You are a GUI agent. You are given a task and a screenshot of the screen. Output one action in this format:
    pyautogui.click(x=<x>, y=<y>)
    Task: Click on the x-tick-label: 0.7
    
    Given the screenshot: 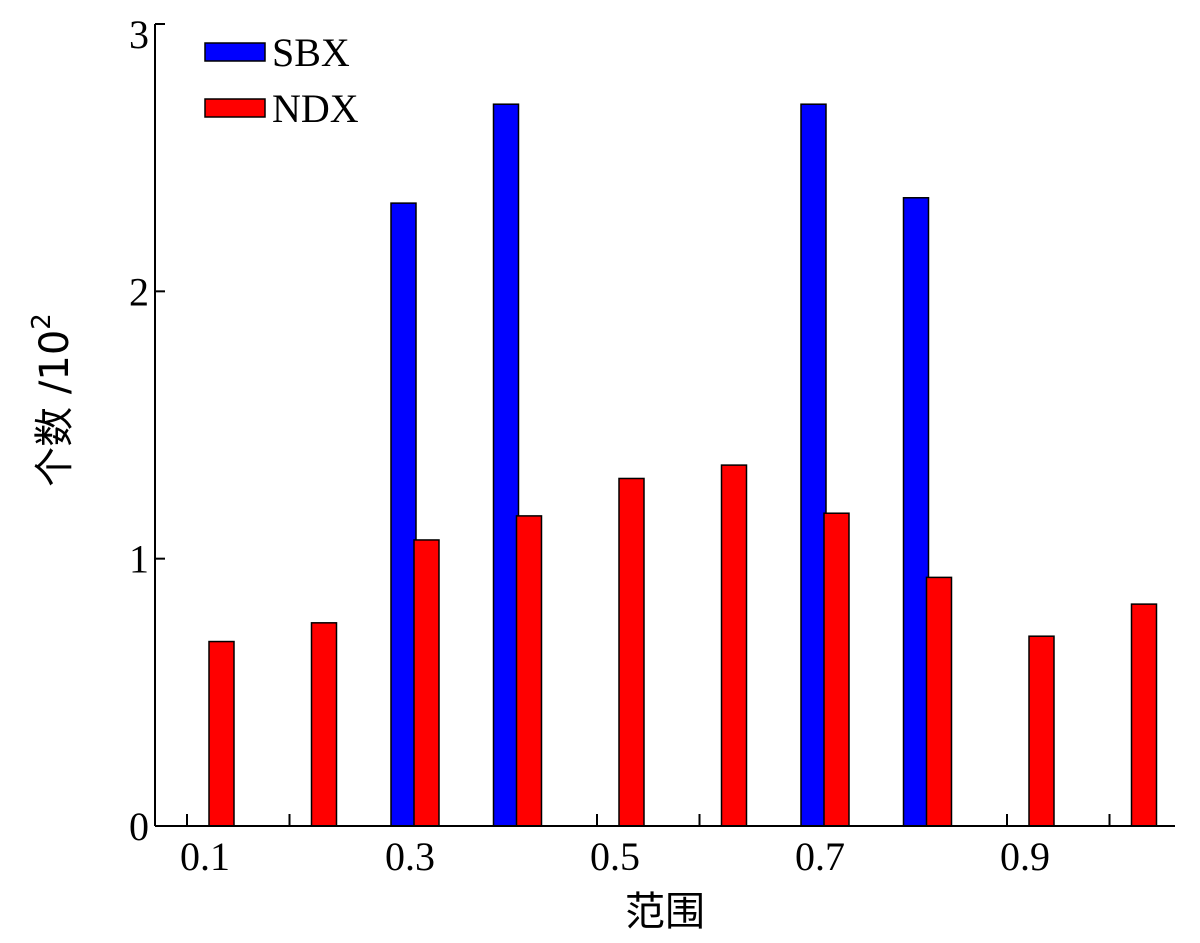 What is the action you would take?
    pyautogui.click(x=820, y=856)
    